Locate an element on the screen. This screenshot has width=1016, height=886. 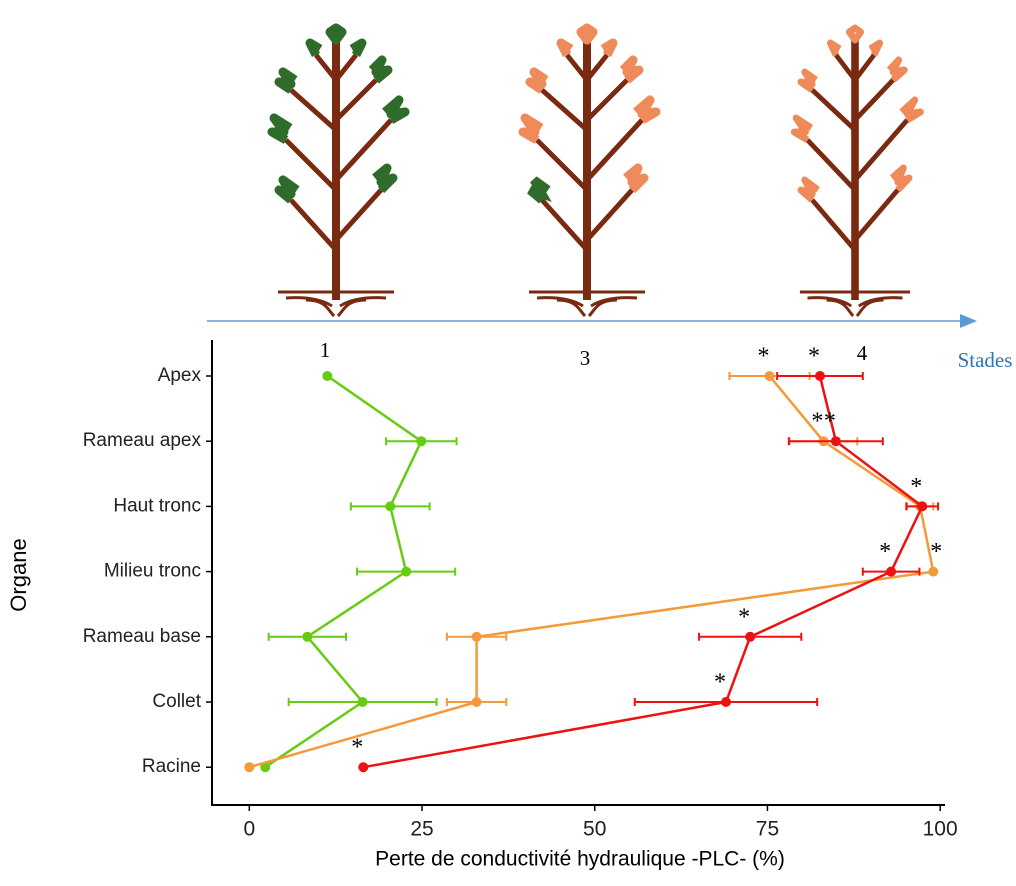
stage-label: 3 is located at coordinates (585, 358).